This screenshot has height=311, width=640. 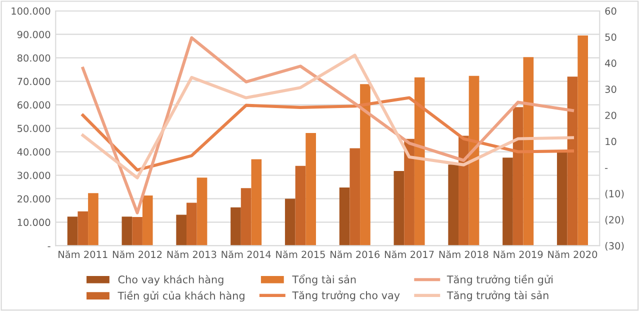 I want to click on y2-tick-label: 20, so click(x=610, y=116).